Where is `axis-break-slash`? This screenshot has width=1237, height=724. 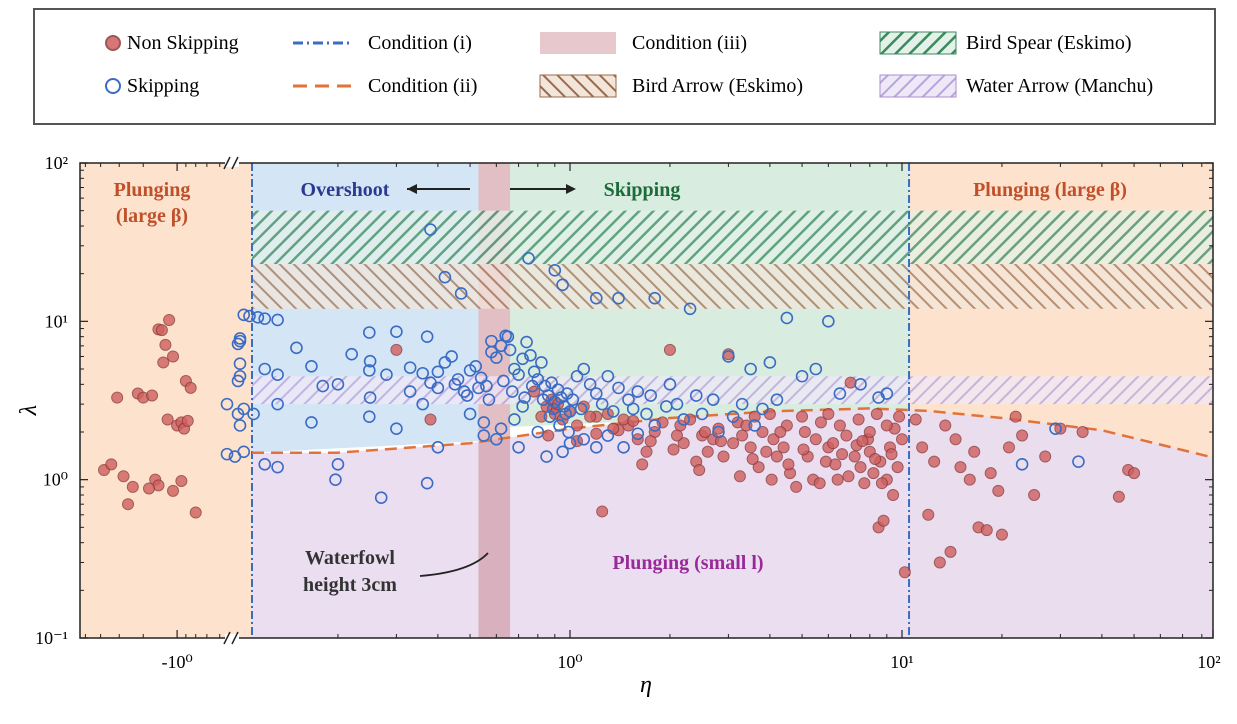 axis-break-slash is located at coordinates (235, 638).